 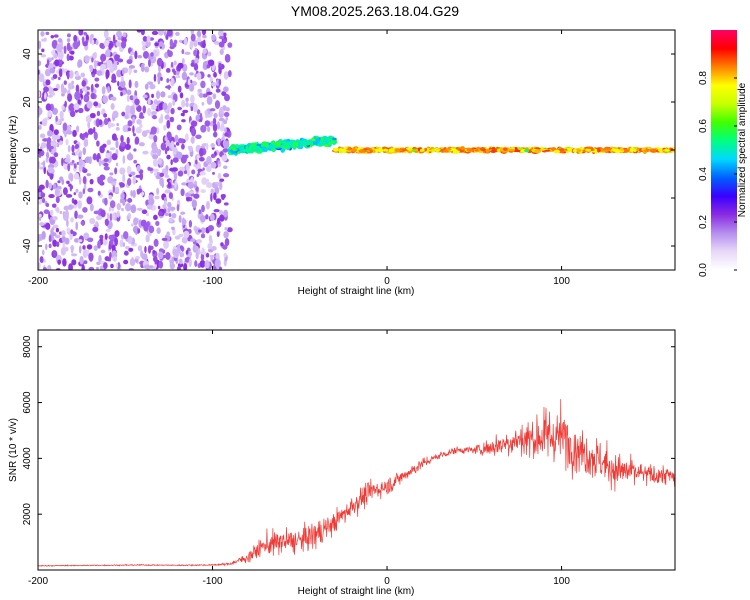 I want to click on snr-y-tick-label: 2000, so click(x=27, y=514).